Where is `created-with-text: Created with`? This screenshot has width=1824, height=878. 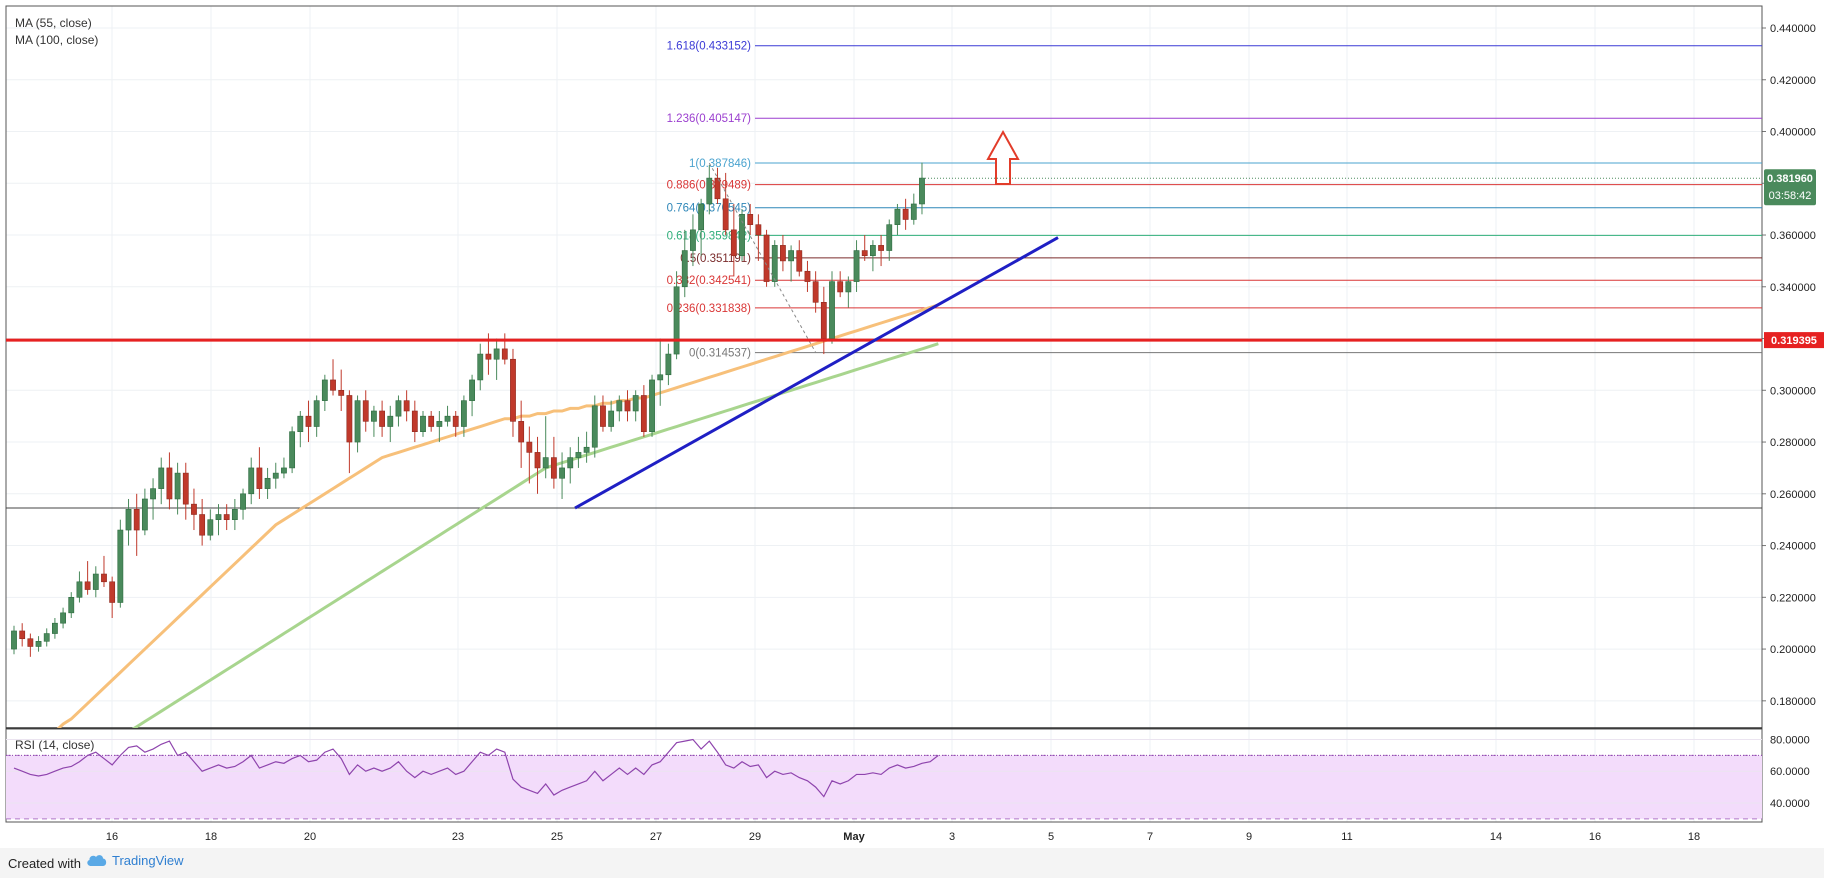
created-with-text: Created with is located at coordinates (44, 863).